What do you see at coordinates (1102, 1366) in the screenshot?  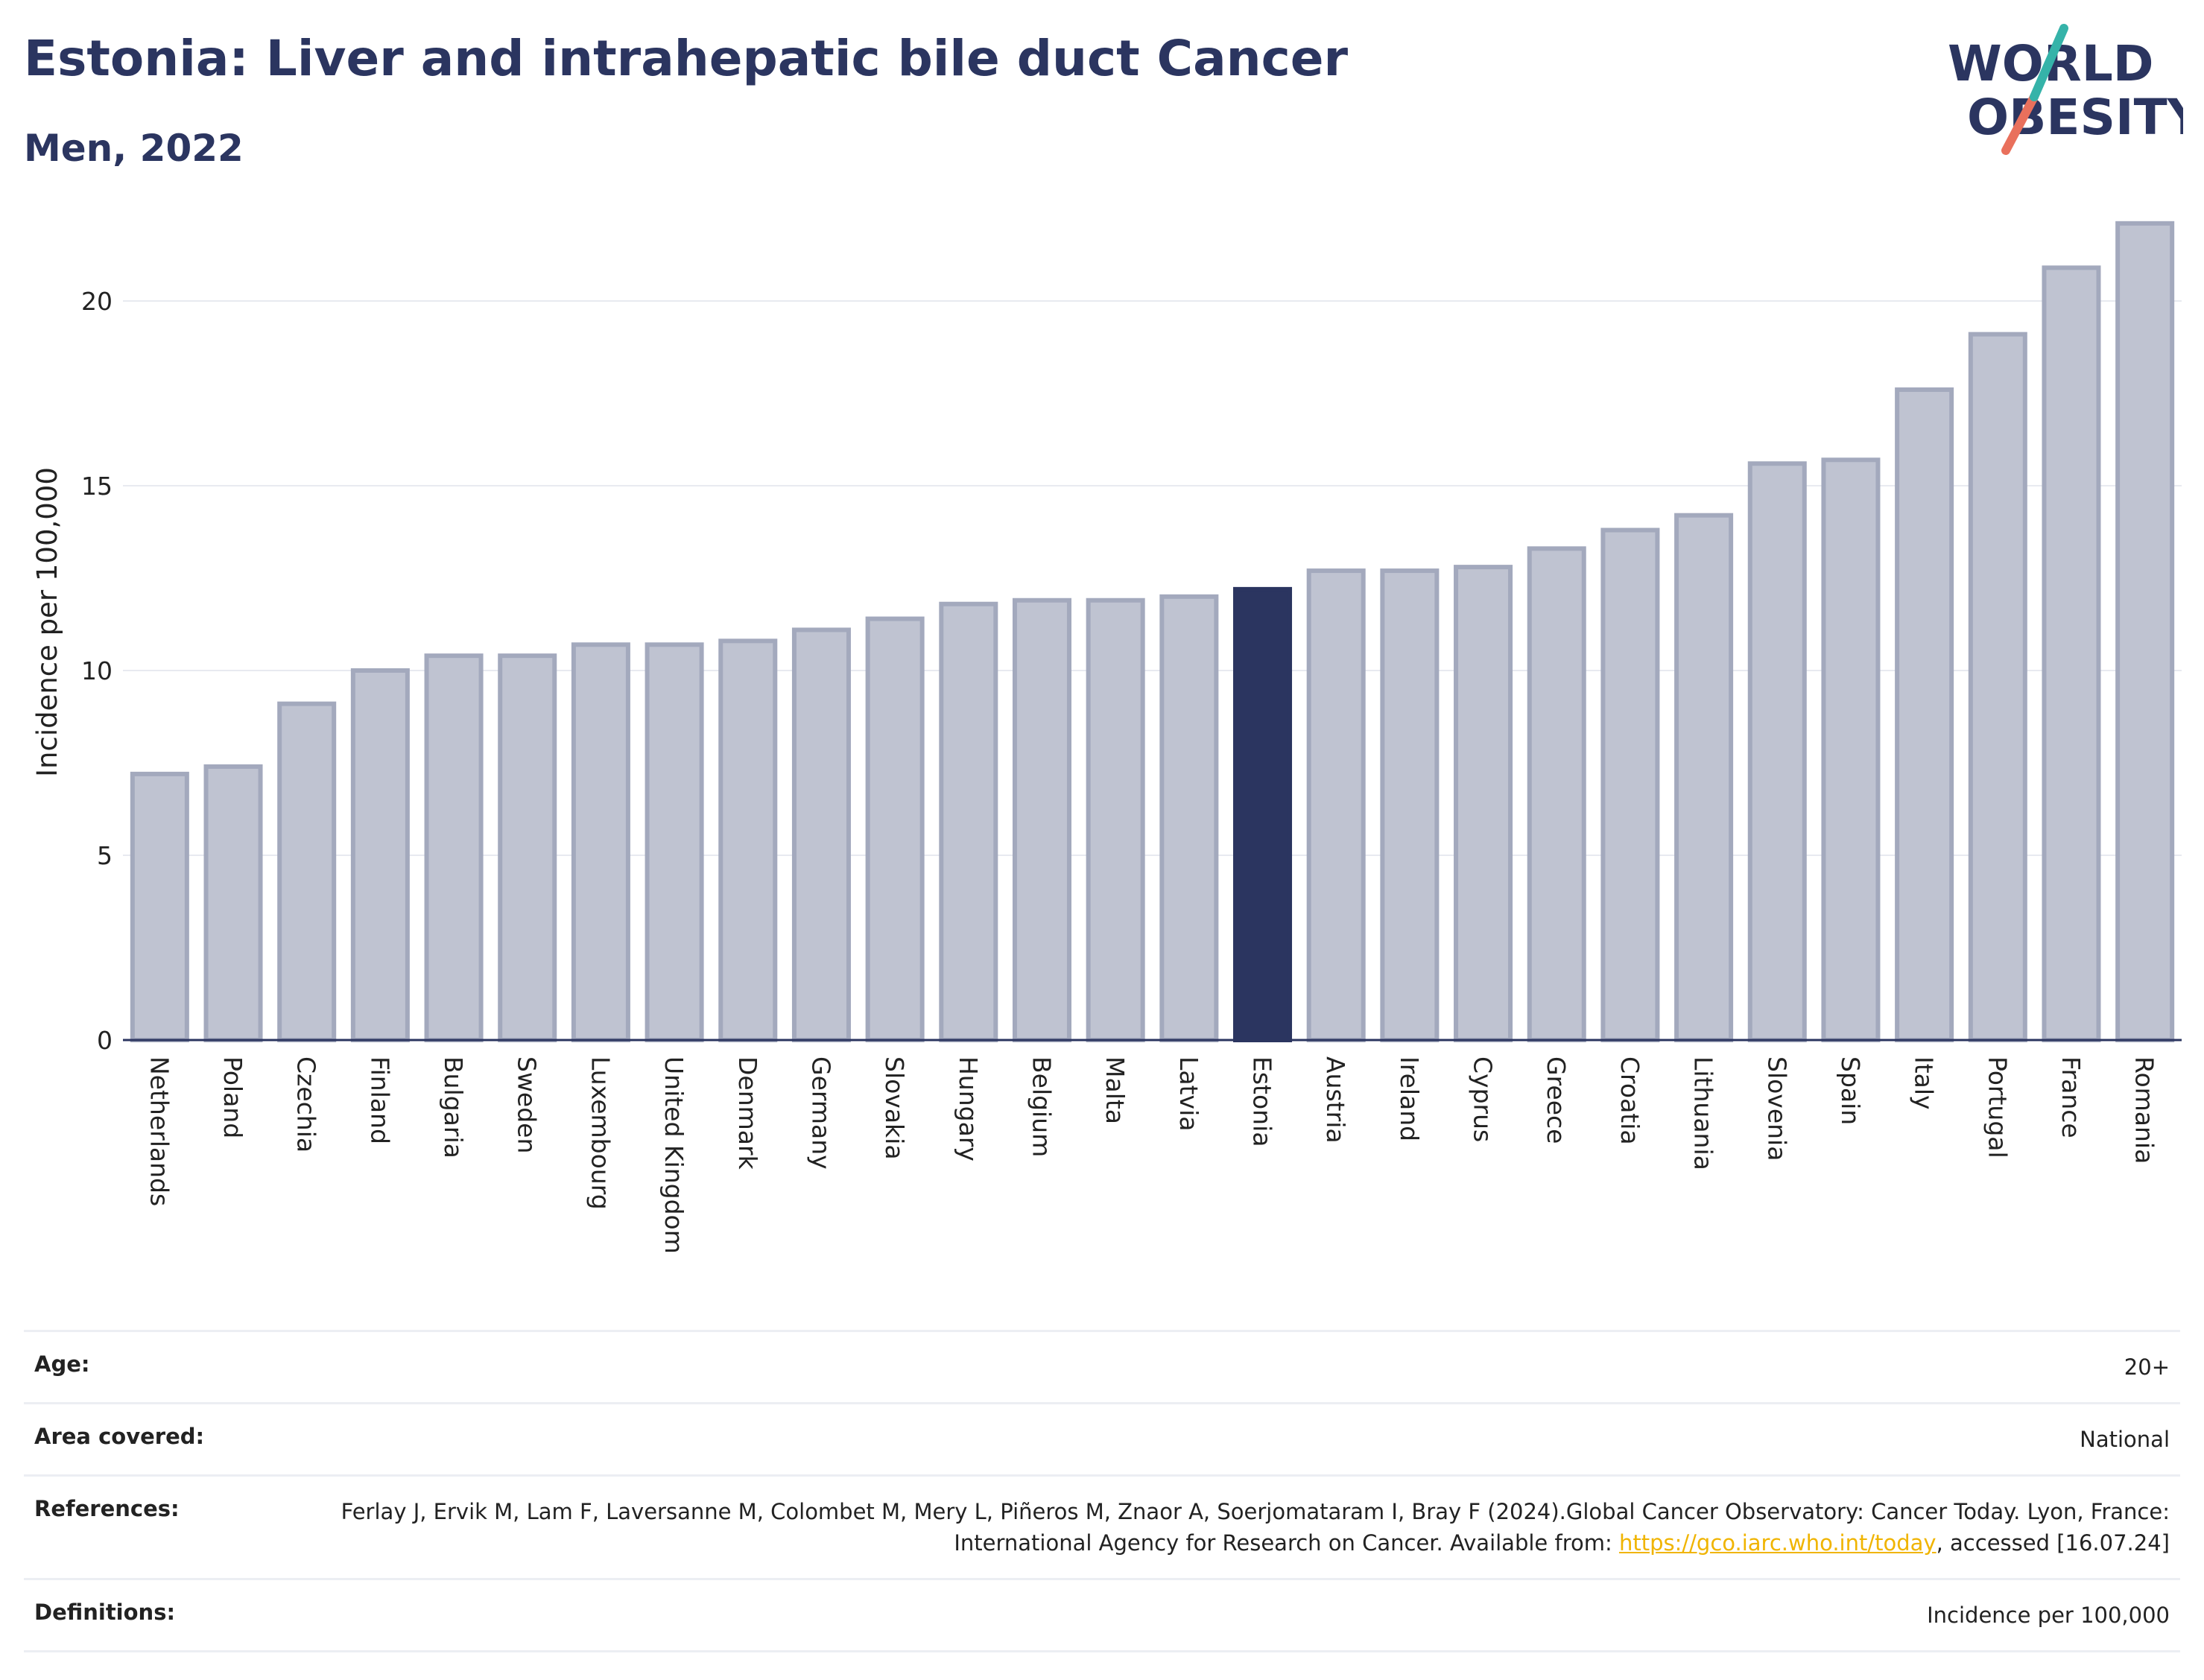 I see `meta-row-age: Age: 20+` at bounding box center [1102, 1366].